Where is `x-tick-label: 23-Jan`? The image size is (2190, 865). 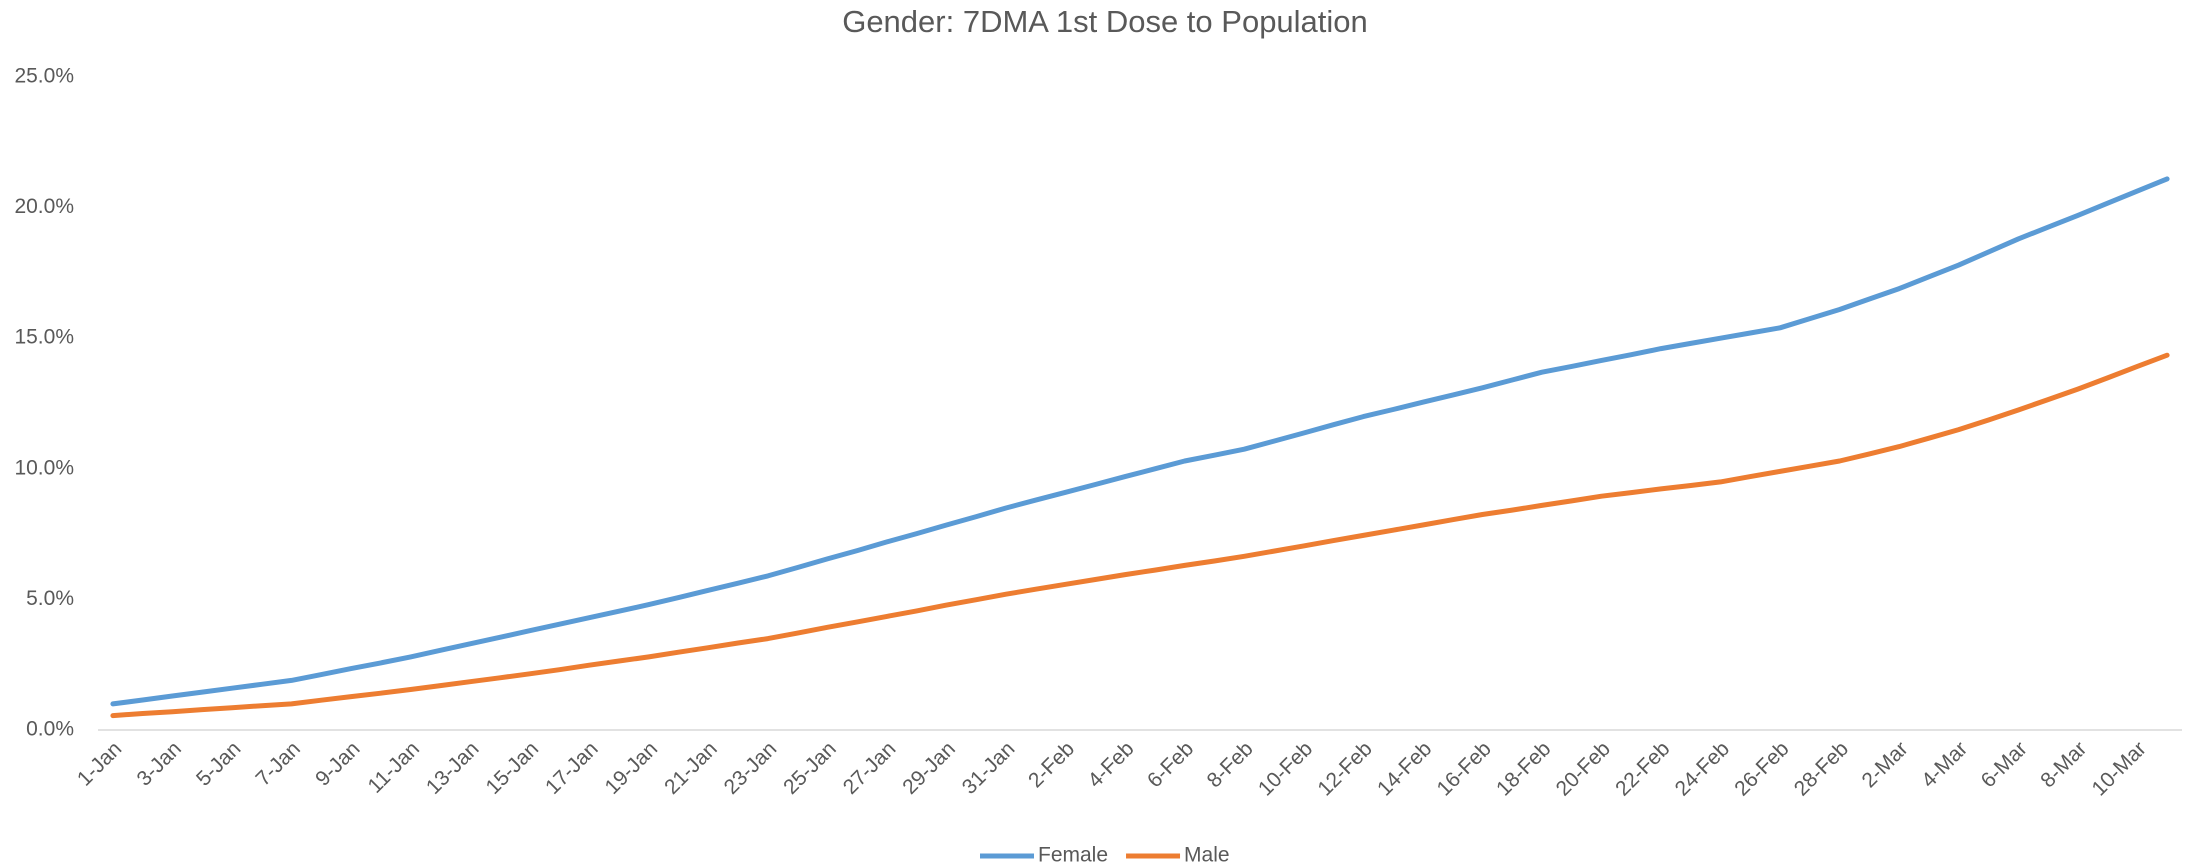 x-tick-label: 23-Jan is located at coordinates (751, 768).